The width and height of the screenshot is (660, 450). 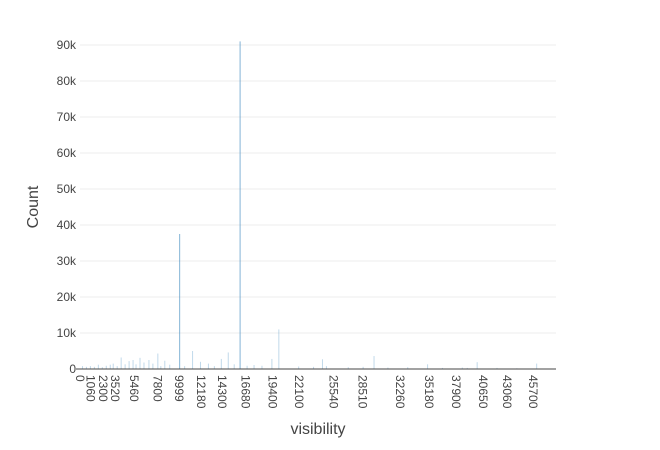 What do you see at coordinates (115, 388) in the screenshot?
I see `x-tick-label: 3520` at bounding box center [115, 388].